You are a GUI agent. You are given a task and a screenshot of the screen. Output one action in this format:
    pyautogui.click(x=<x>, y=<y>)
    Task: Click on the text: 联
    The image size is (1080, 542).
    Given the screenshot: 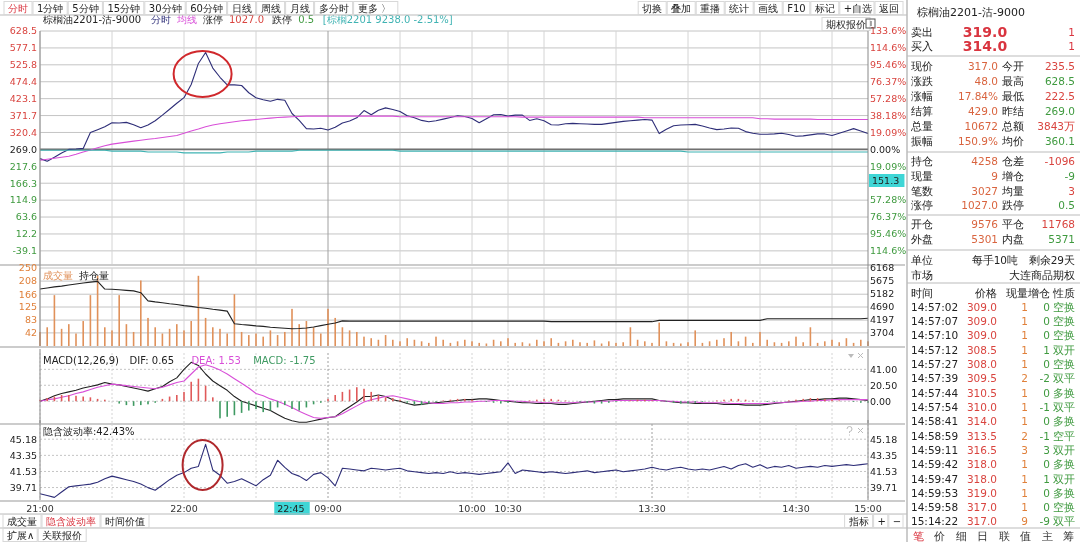 What is the action you would take?
    pyautogui.click(x=1004, y=535)
    